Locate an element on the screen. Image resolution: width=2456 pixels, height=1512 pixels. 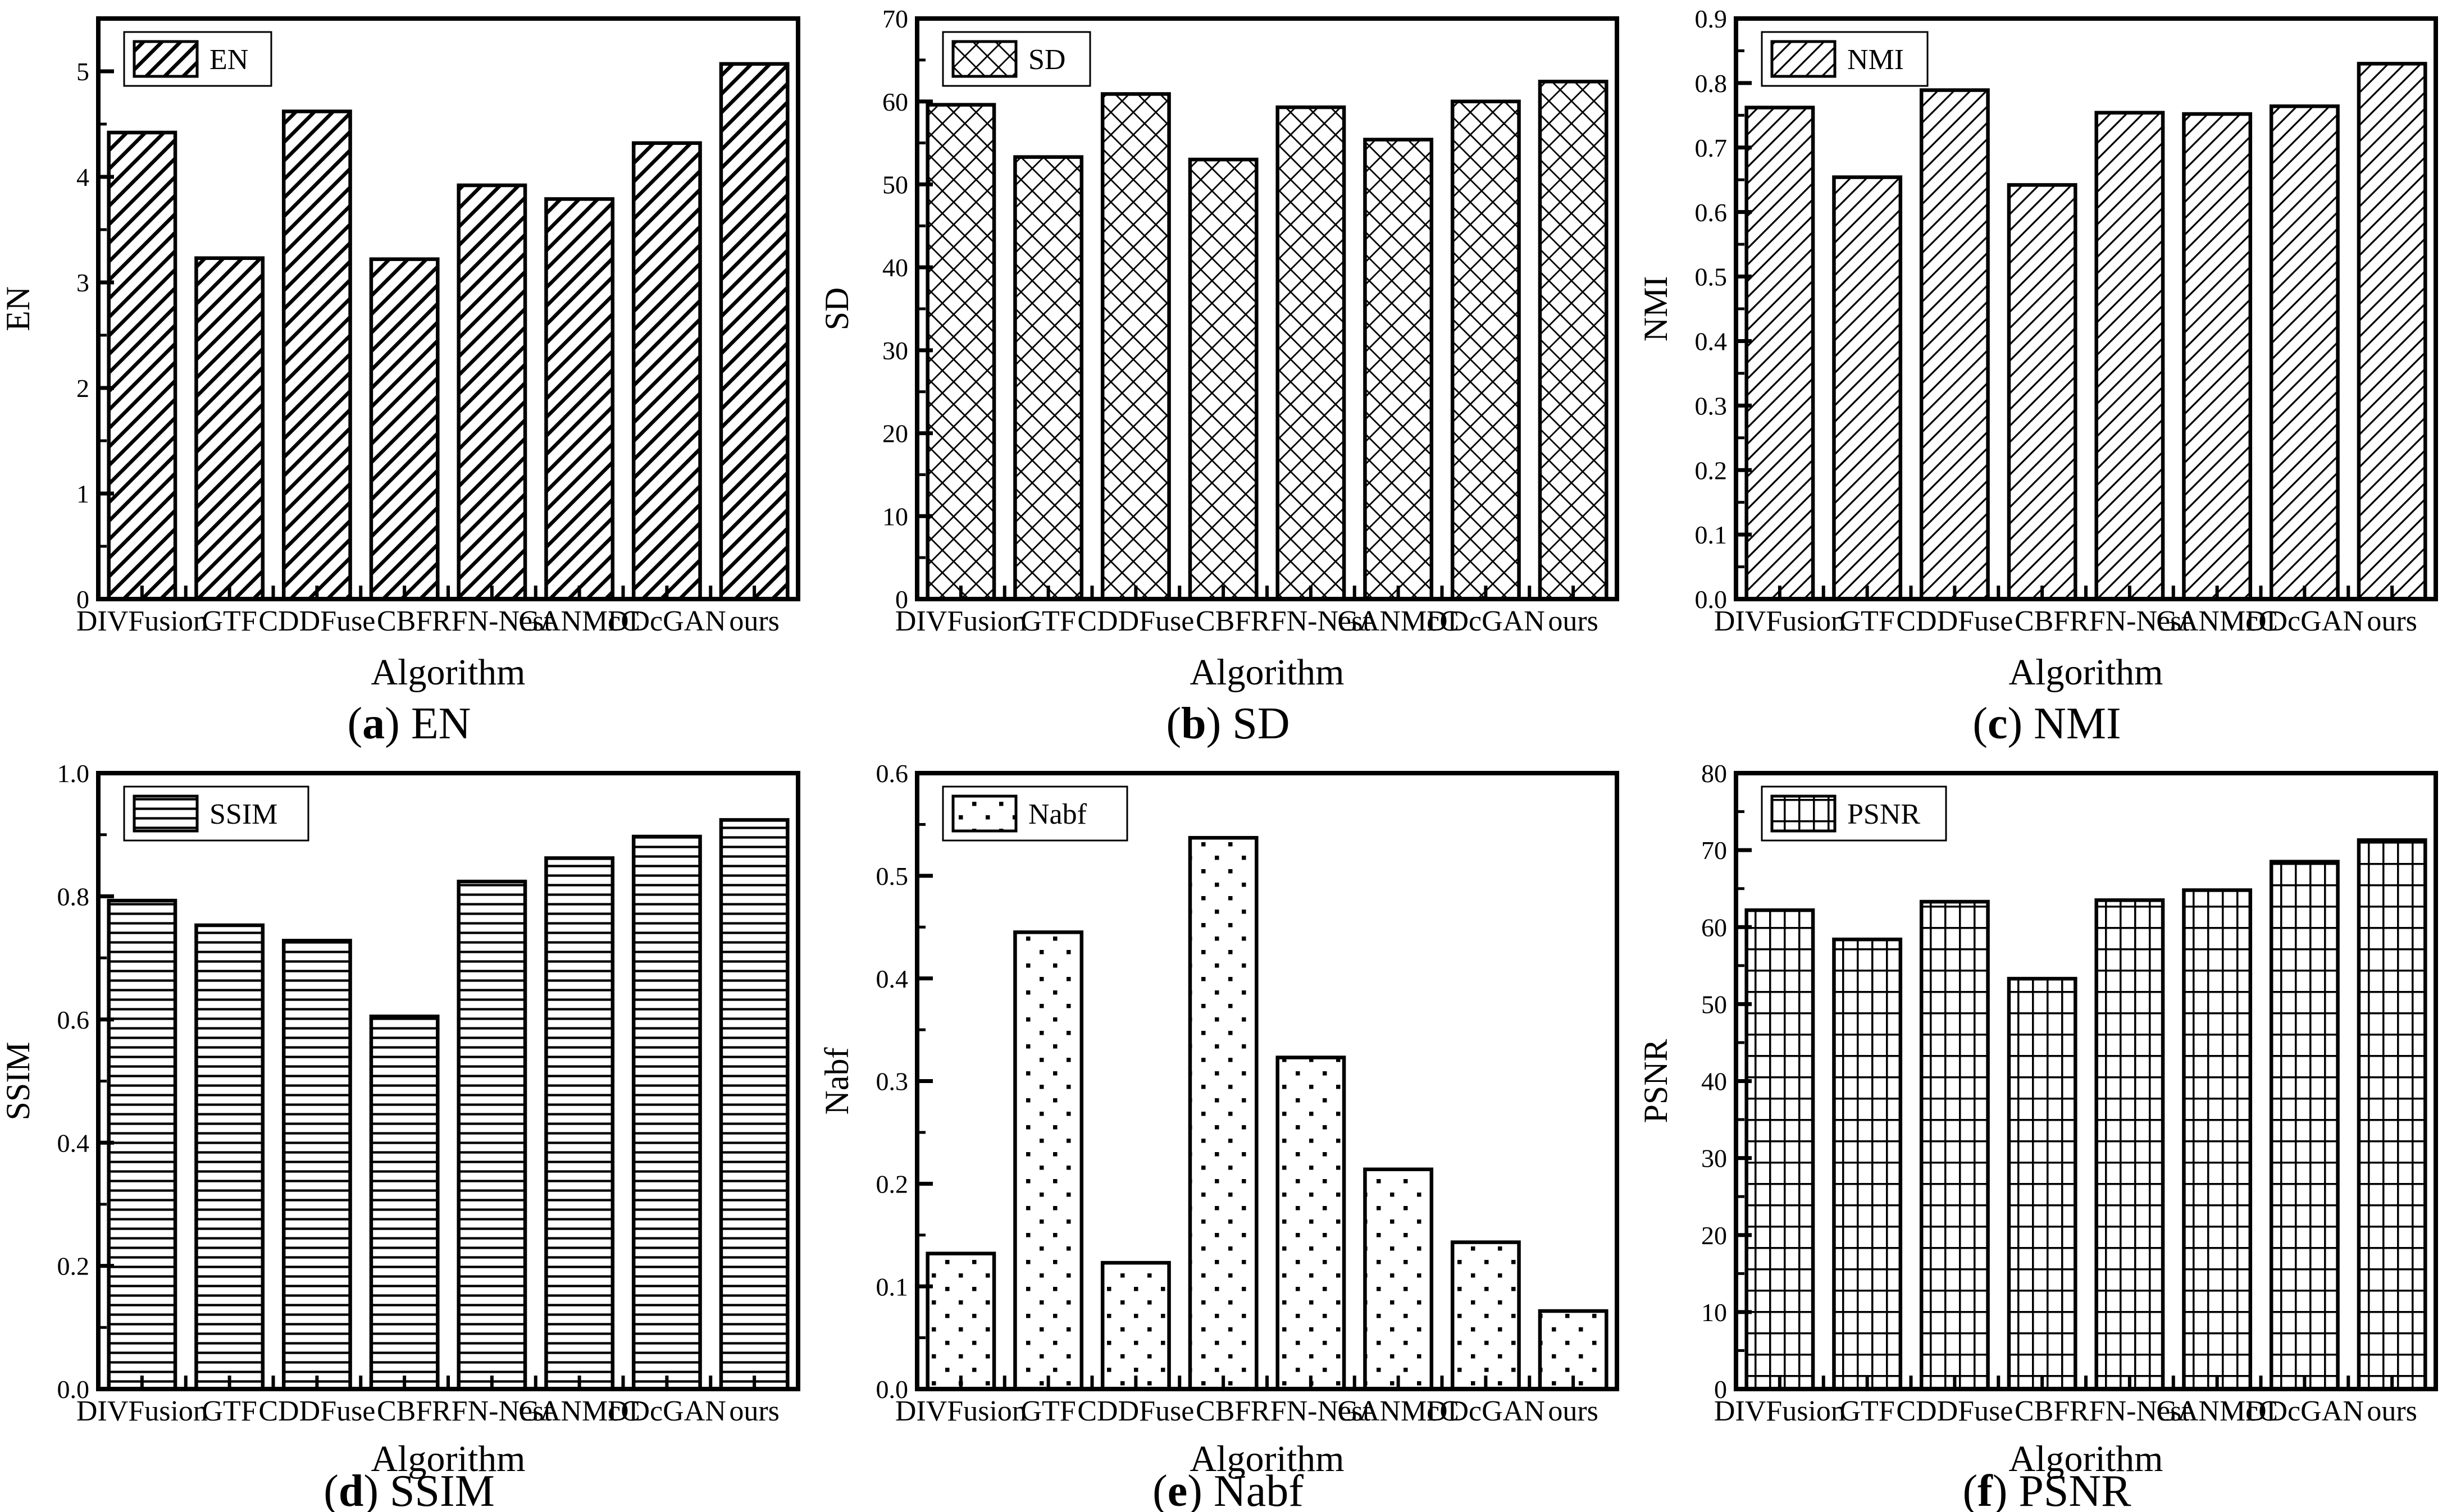
y-tick-label: 2 is located at coordinates (82, 388).